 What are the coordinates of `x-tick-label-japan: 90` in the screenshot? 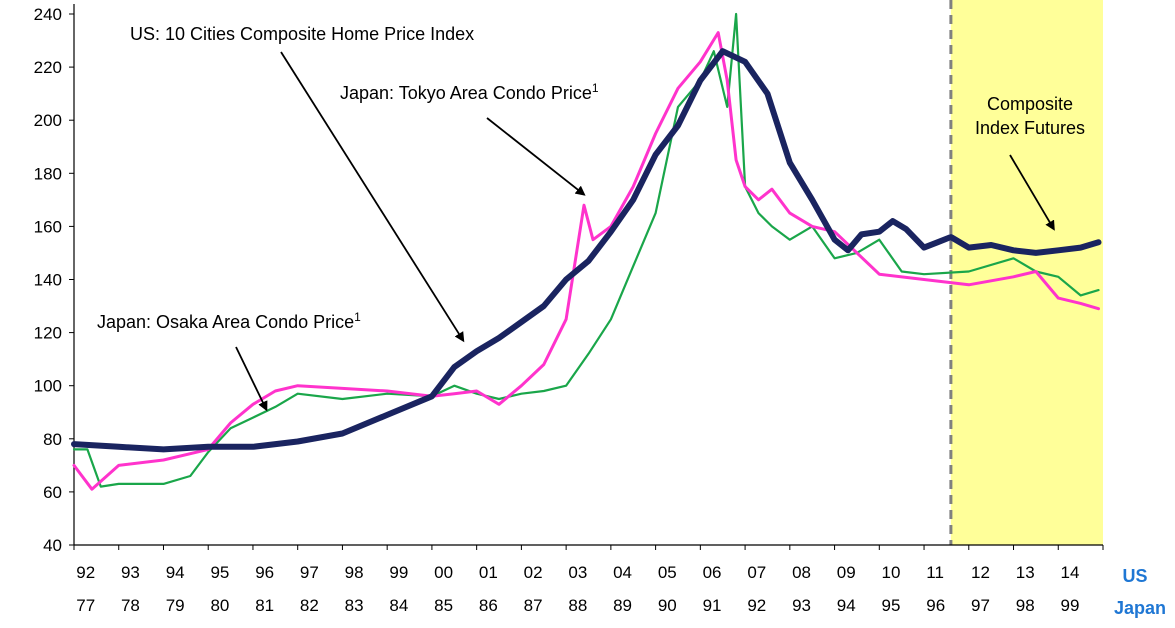 It's located at (667, 605).